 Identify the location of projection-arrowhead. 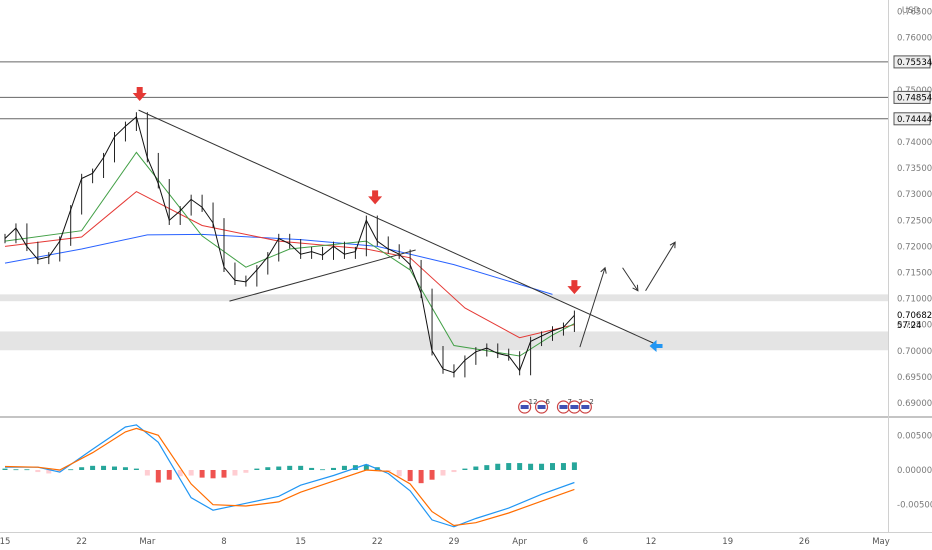
(672, 245).